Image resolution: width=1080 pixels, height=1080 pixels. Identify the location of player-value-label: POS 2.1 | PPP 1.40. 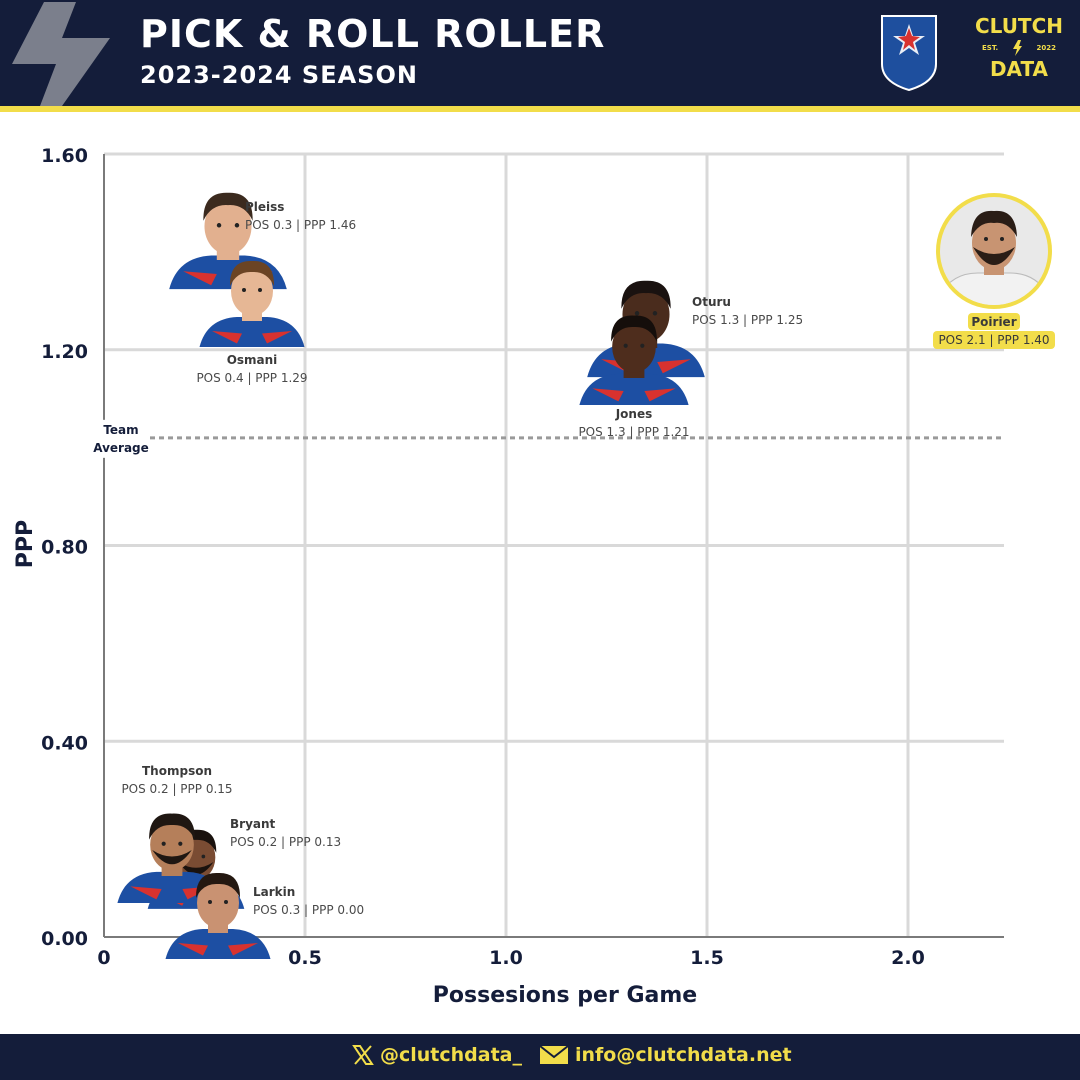
(993, 340).